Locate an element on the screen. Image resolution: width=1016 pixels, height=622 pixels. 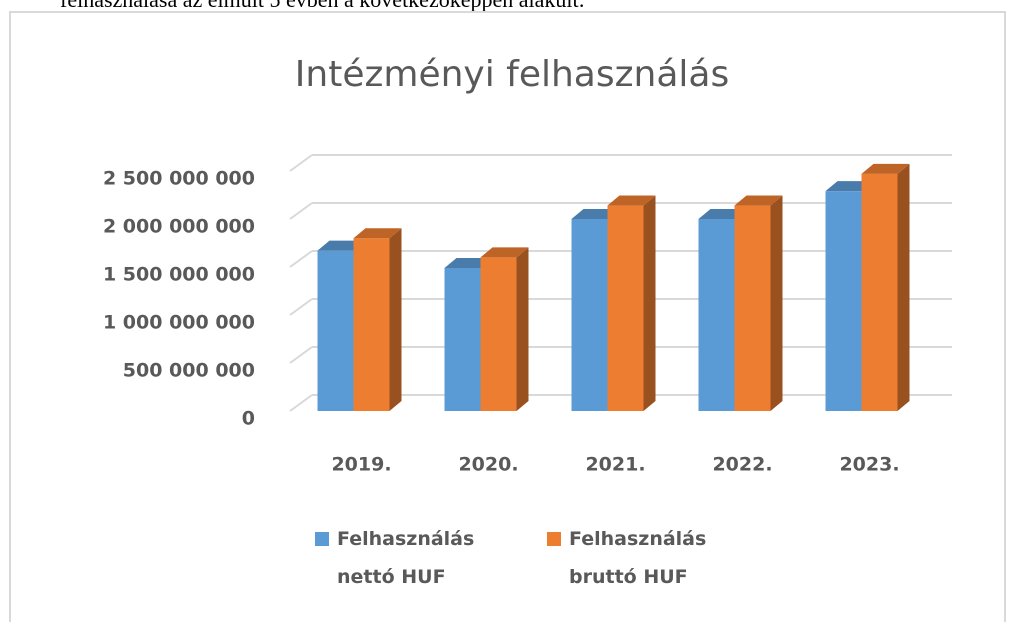
x-tick-label: 2022. is located at coordinates (742, 465).